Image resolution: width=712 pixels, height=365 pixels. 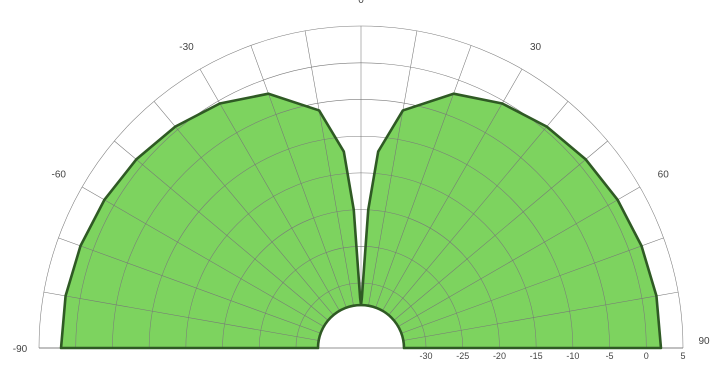 I want to click on angle-tick-label: 0, so click(x=361, y=3).